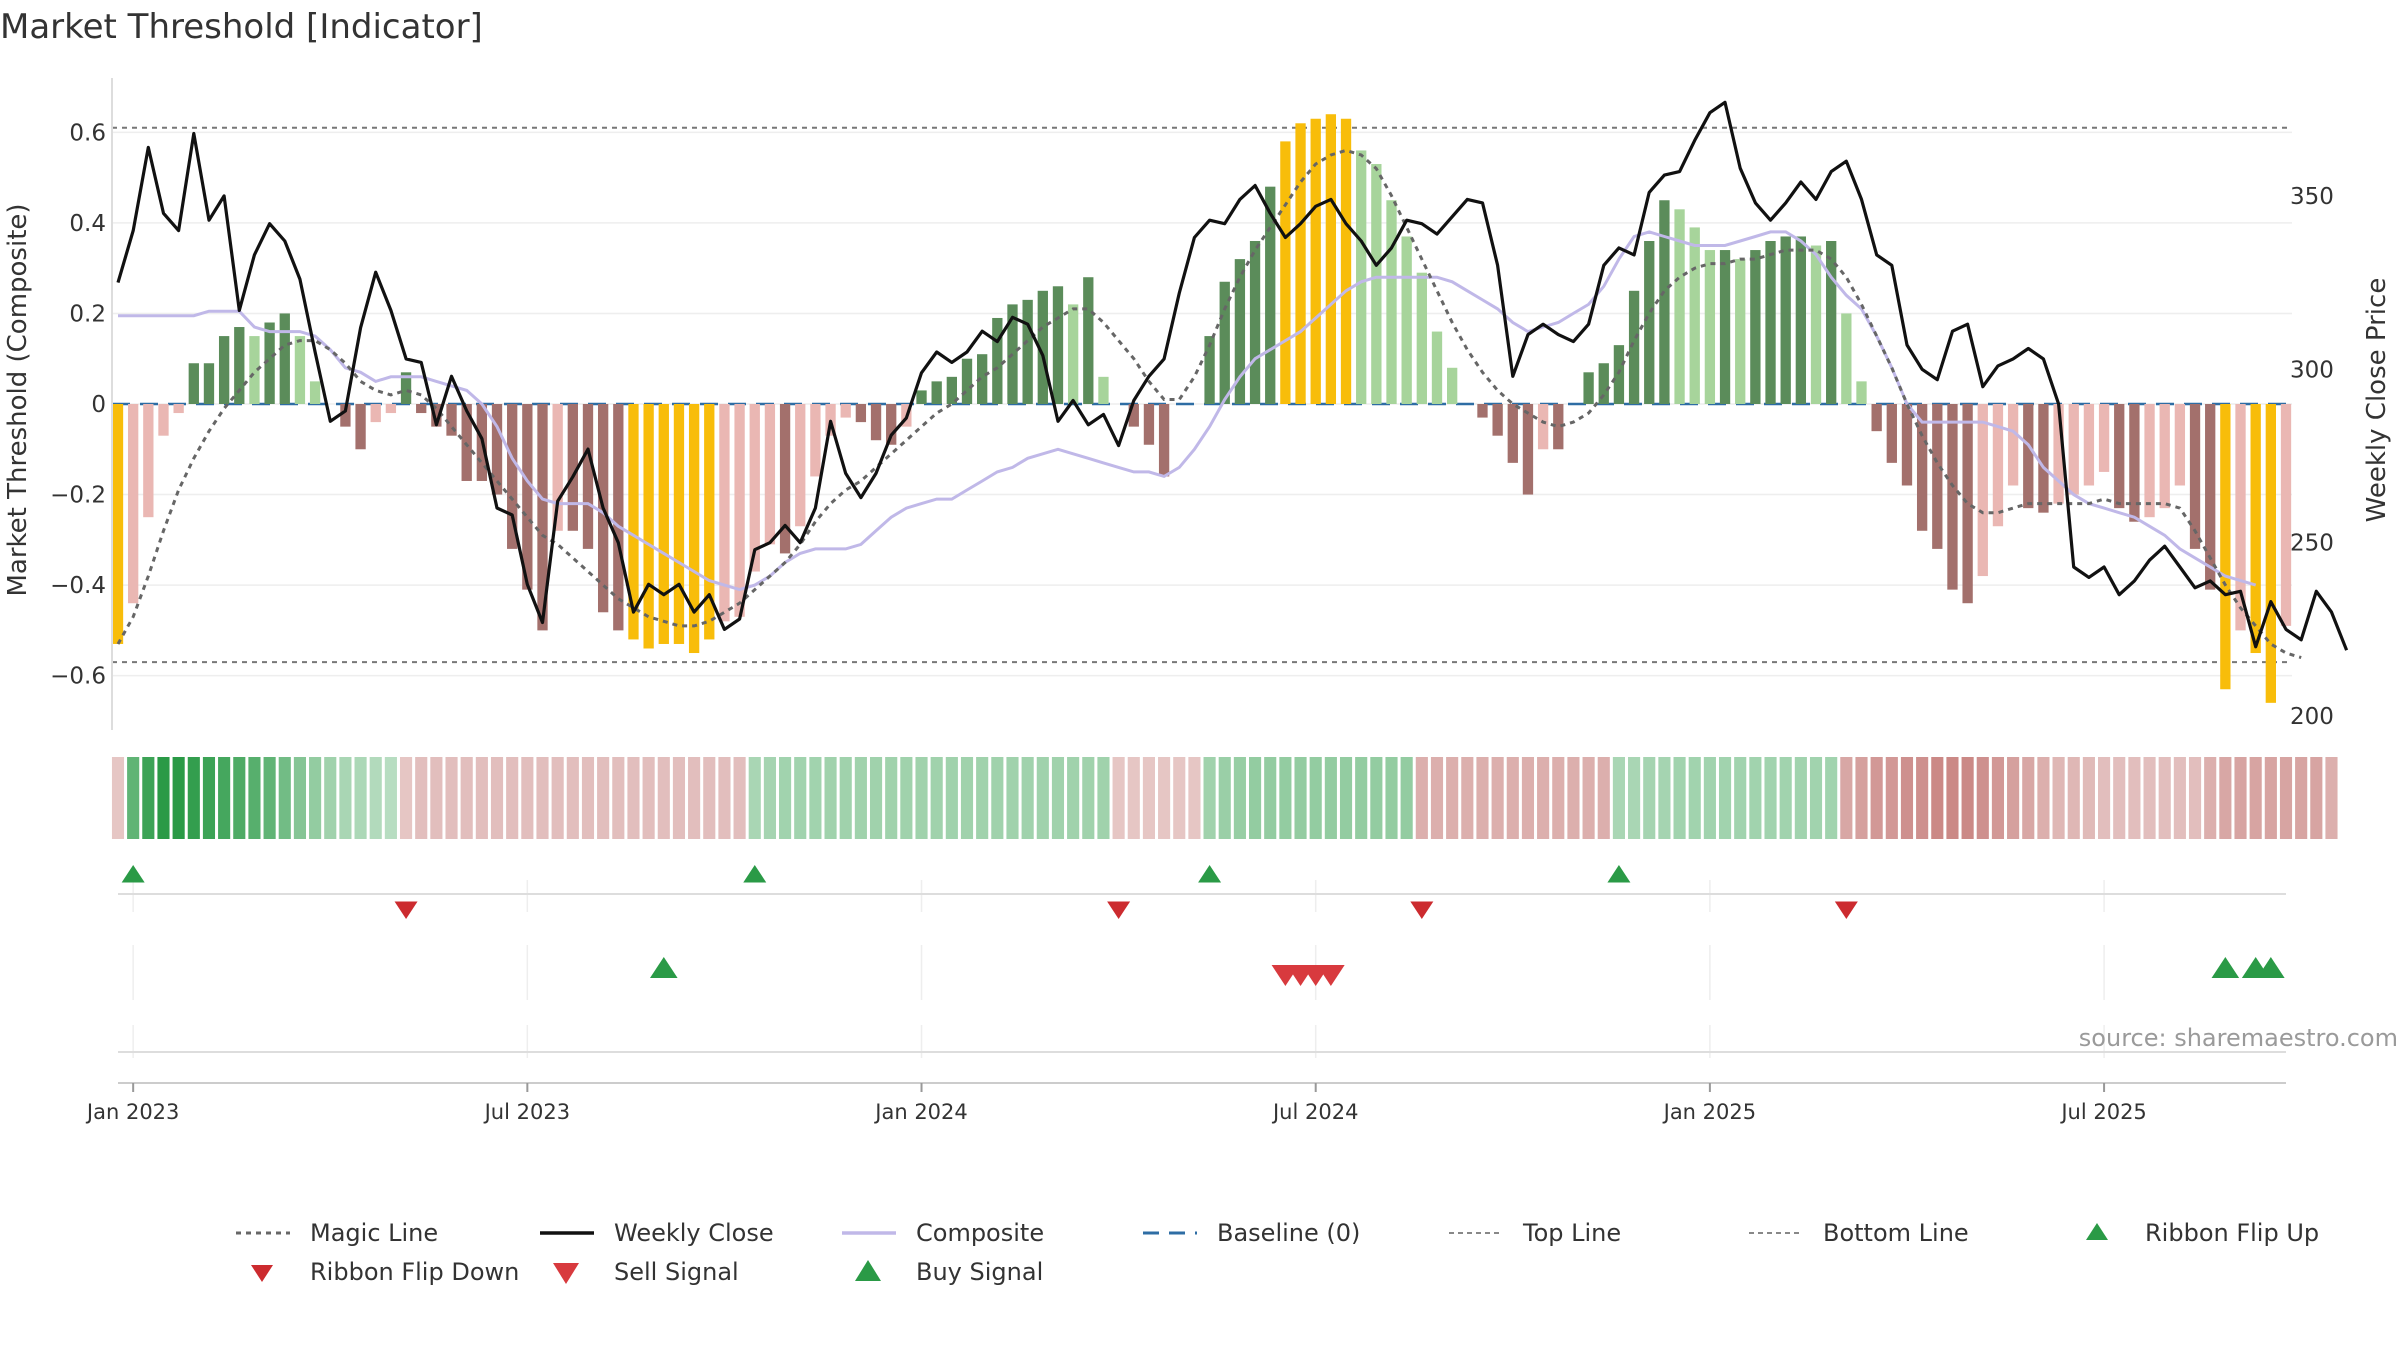  What do you see at coordinates (566, 1273) in the screenshot?
I see `legend-swatch` at bounding box center [566, 1273].